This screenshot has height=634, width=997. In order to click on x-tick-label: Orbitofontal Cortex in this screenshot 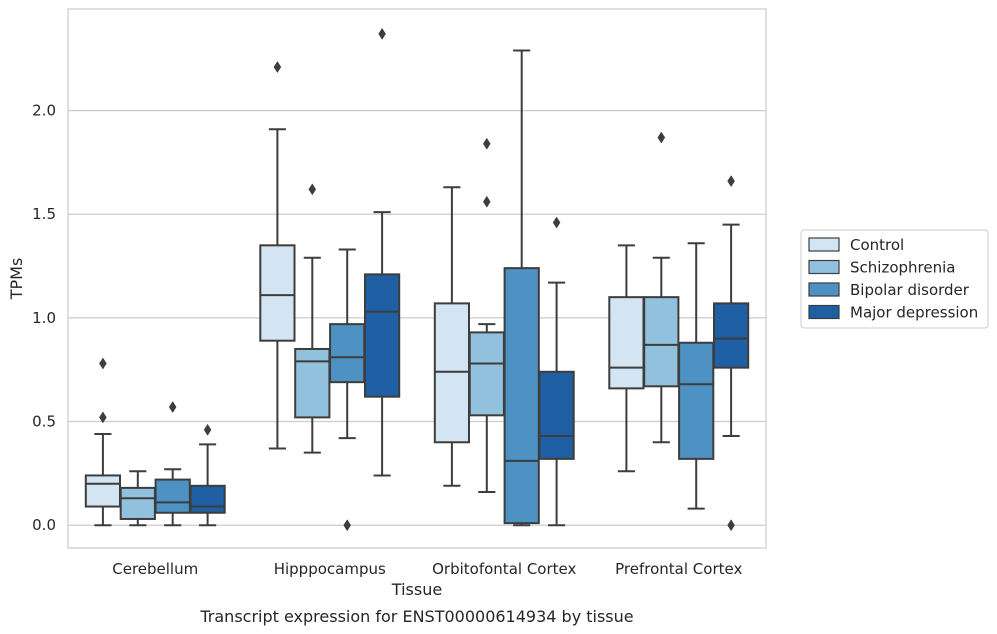, I will do `click(504, 569)`.